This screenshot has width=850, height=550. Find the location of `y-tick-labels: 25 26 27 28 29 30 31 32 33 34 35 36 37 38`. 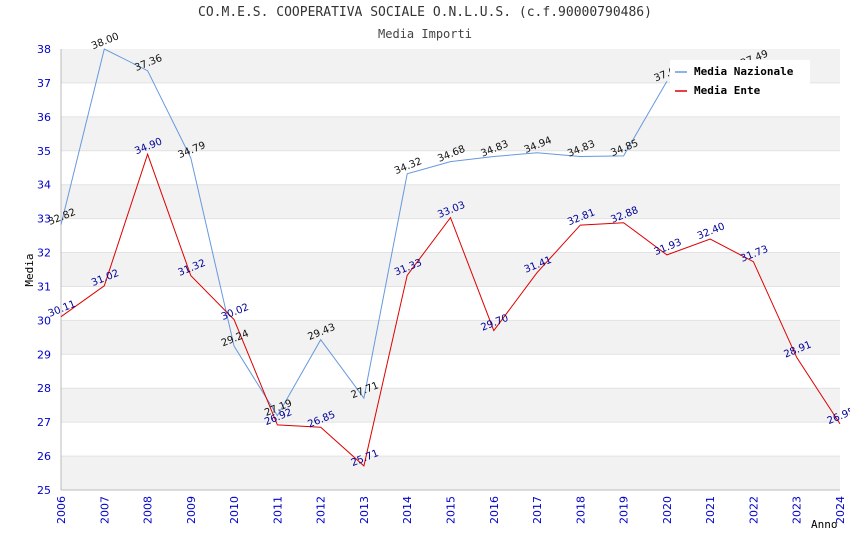

y-tick-labels: 25 26 27 28 29 30 31 32 33 34 35 36 37 38 is located at coordinates (44, 270).